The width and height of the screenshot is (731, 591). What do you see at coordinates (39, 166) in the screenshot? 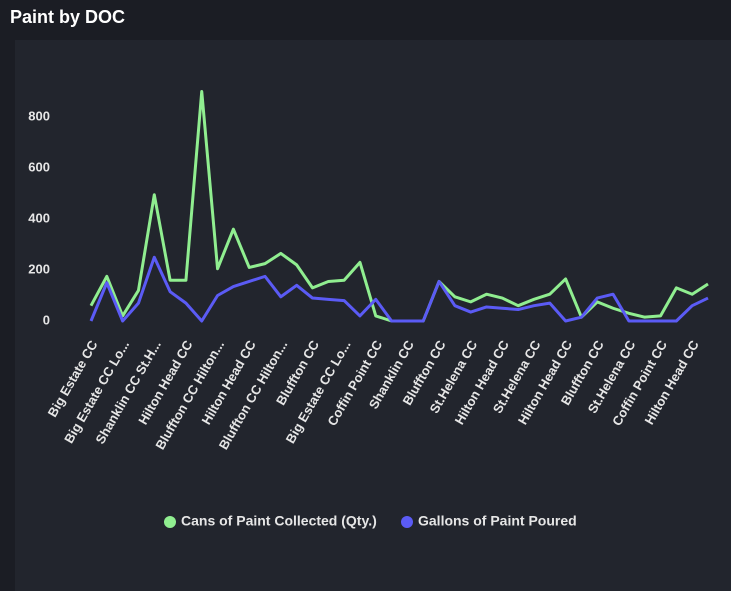
I see `y-tick-label: 600` at bounding box center [39, 166].